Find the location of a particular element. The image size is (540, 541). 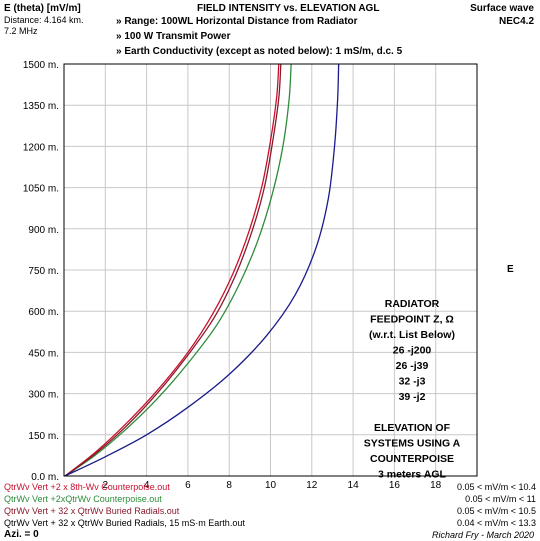

annotation-line: ELEVATION OF is located at coordinates (412, 428).